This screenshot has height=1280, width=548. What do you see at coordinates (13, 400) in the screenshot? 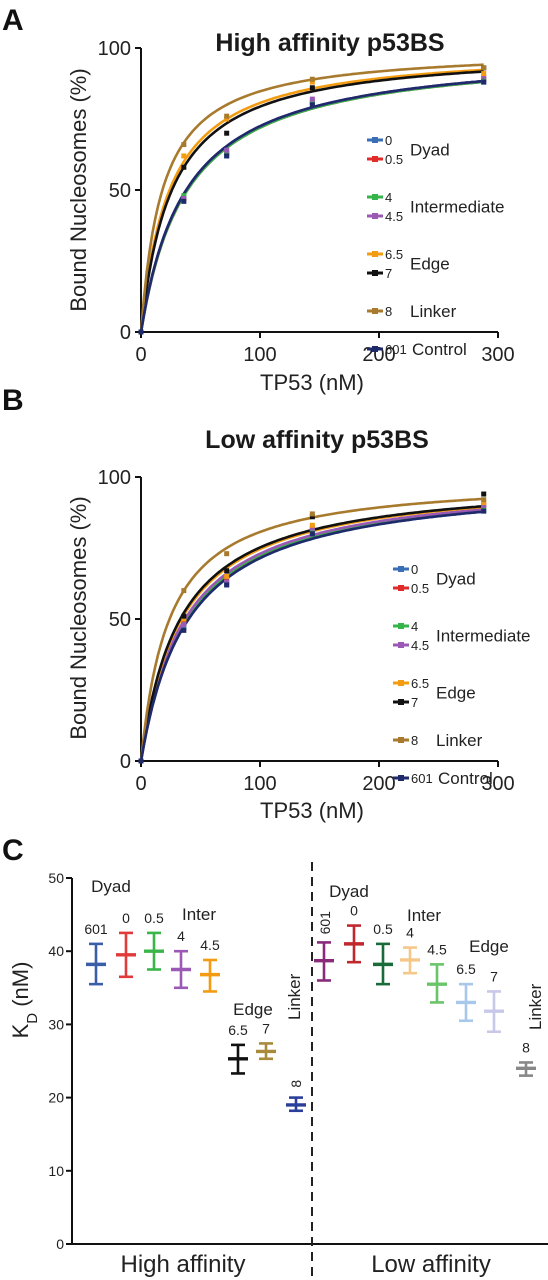
I see `panel-letter-b: B` at bounding box center [13, 400].